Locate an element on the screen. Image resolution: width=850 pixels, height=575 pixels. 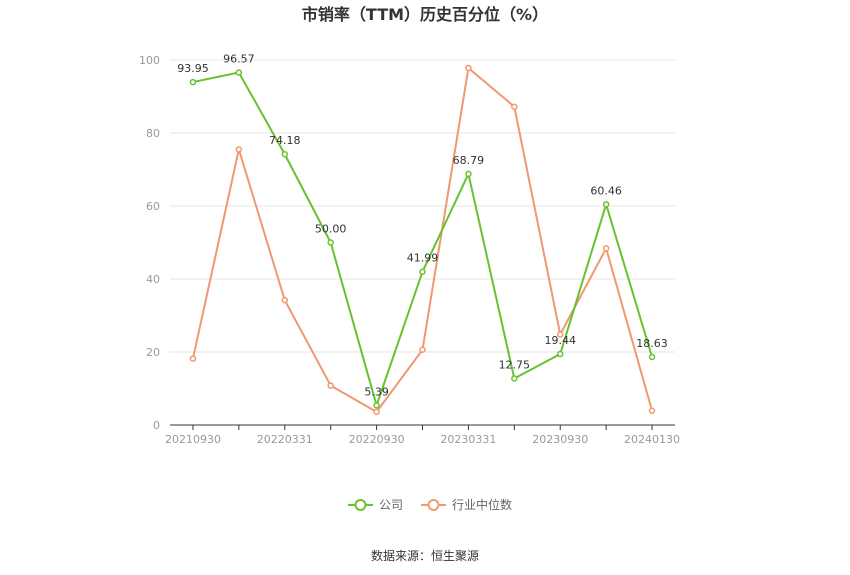
legend-item-1: 行业中位数 is located at coordinates (466, 504).